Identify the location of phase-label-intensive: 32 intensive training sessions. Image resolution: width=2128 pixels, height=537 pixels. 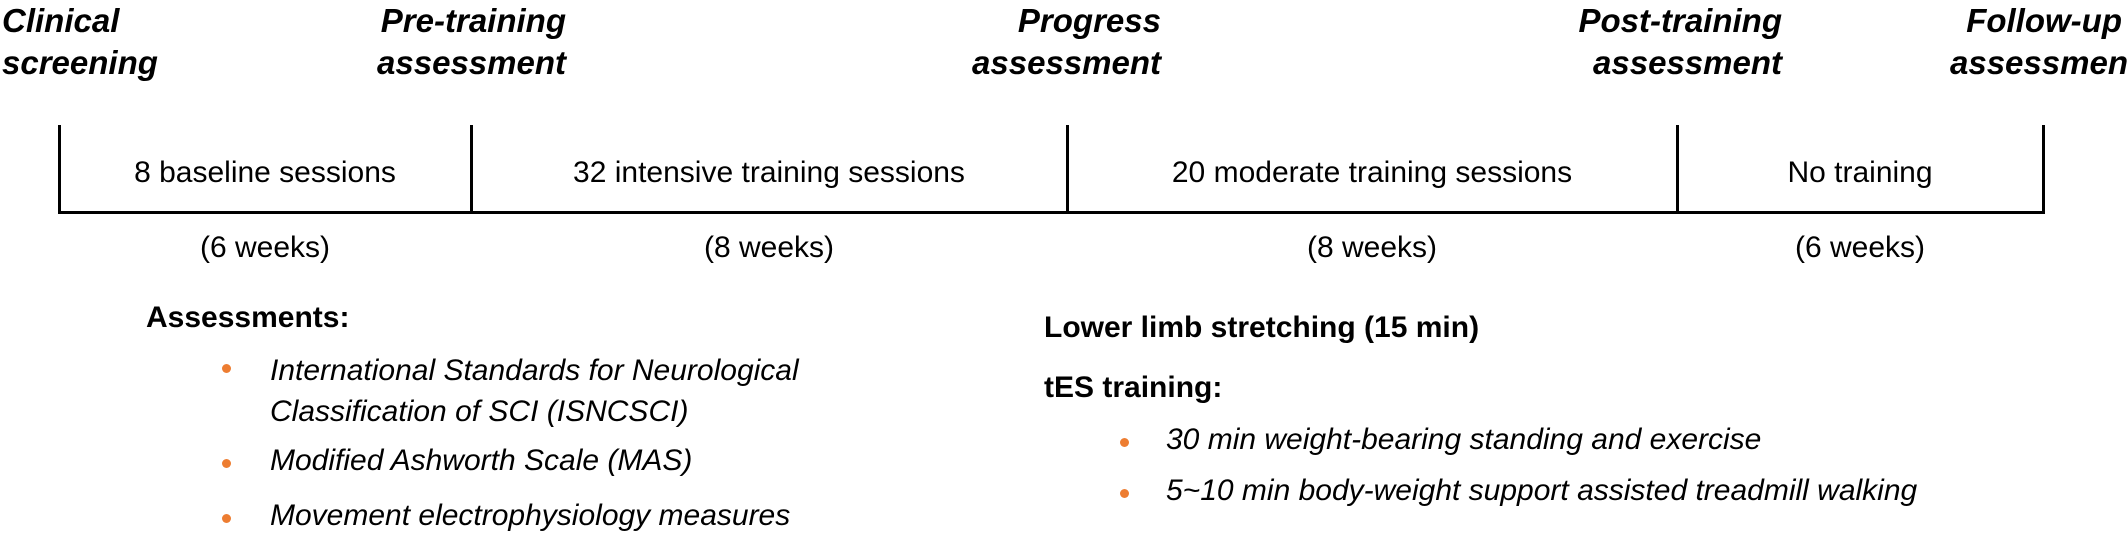
(769, 172).